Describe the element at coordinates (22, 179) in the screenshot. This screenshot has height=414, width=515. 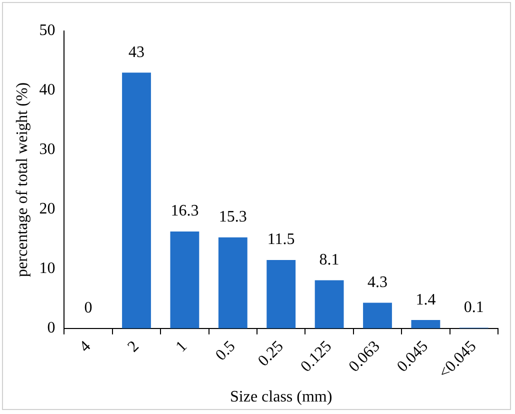
I see `y-axis-title: percentage of total weight (%)` at that location.